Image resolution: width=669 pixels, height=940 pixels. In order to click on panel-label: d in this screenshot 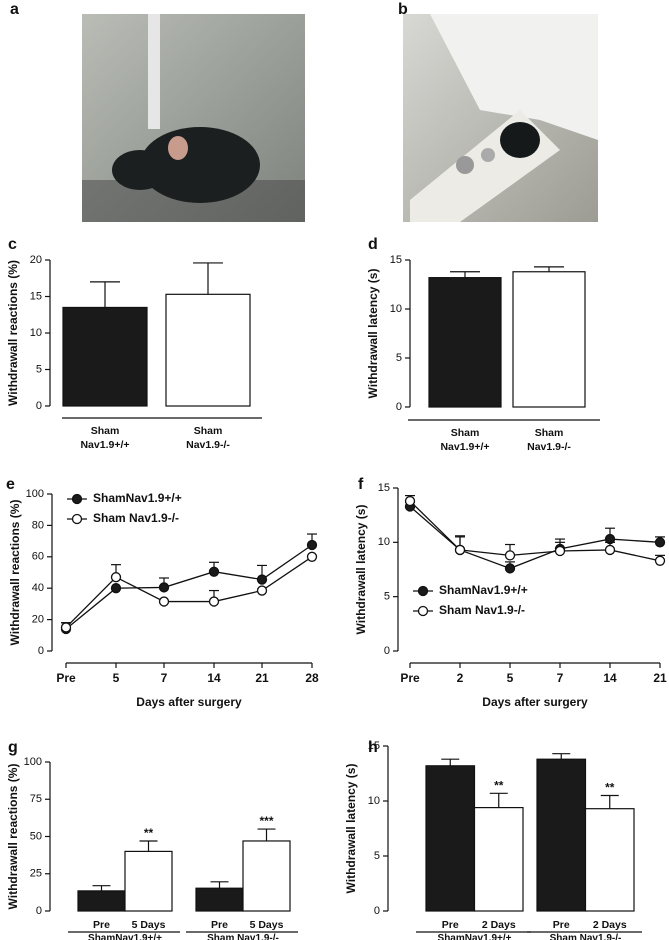, I will do `click(373, 244)`.